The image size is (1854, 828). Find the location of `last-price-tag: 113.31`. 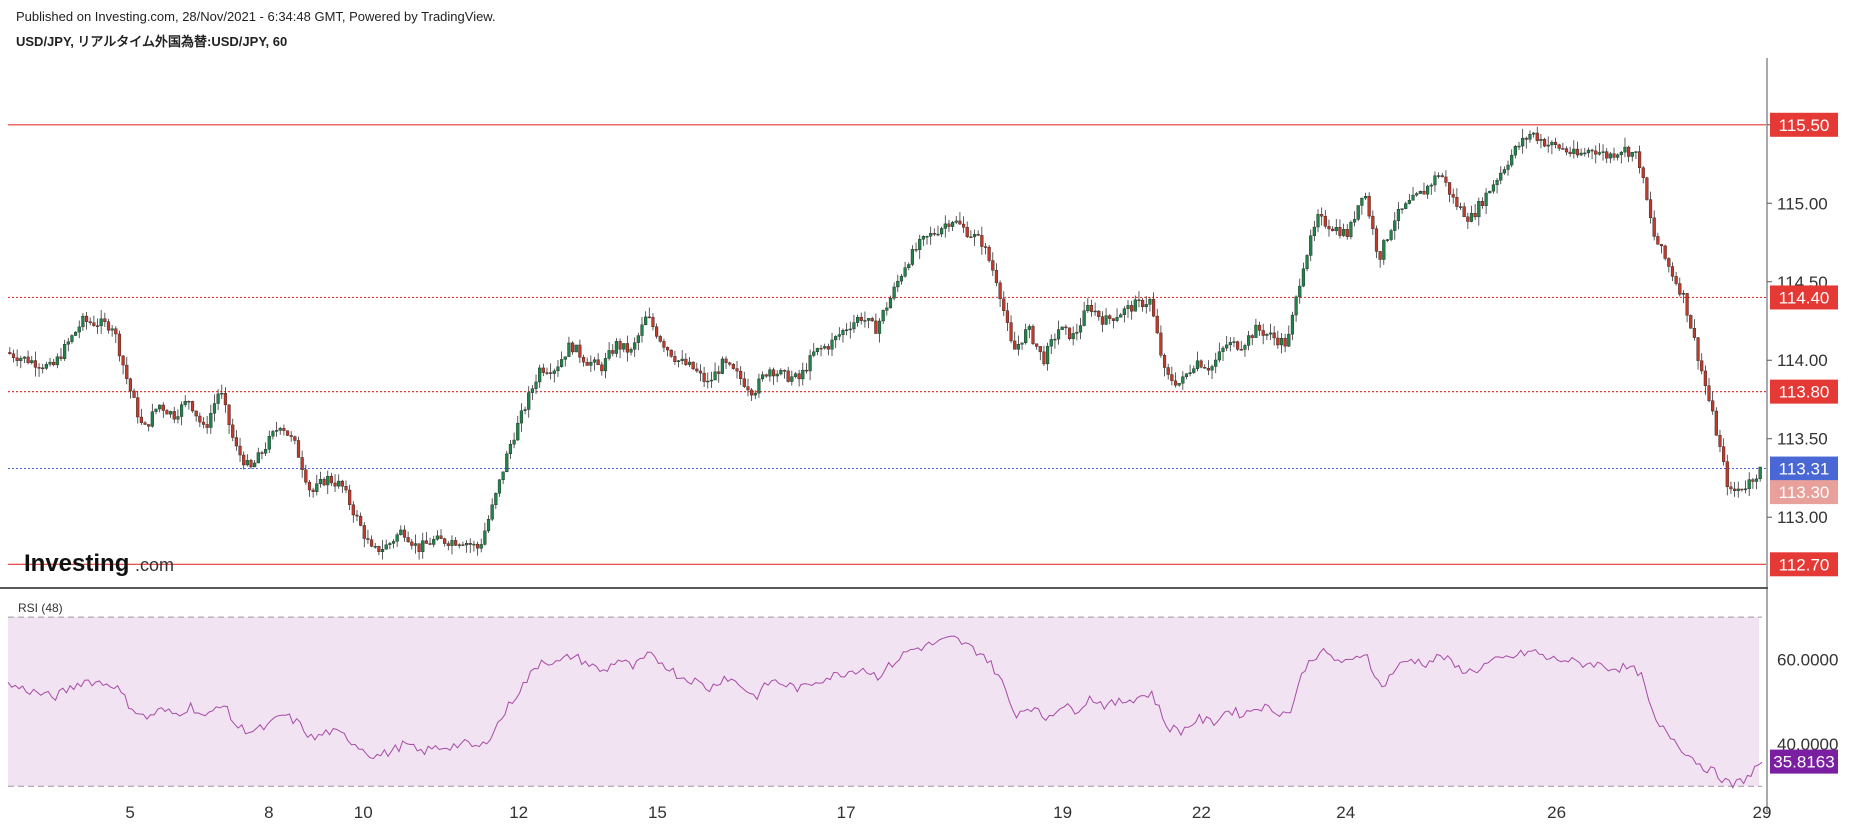

last-price-tag: 113.31 is located at coordinates (1804, 469).